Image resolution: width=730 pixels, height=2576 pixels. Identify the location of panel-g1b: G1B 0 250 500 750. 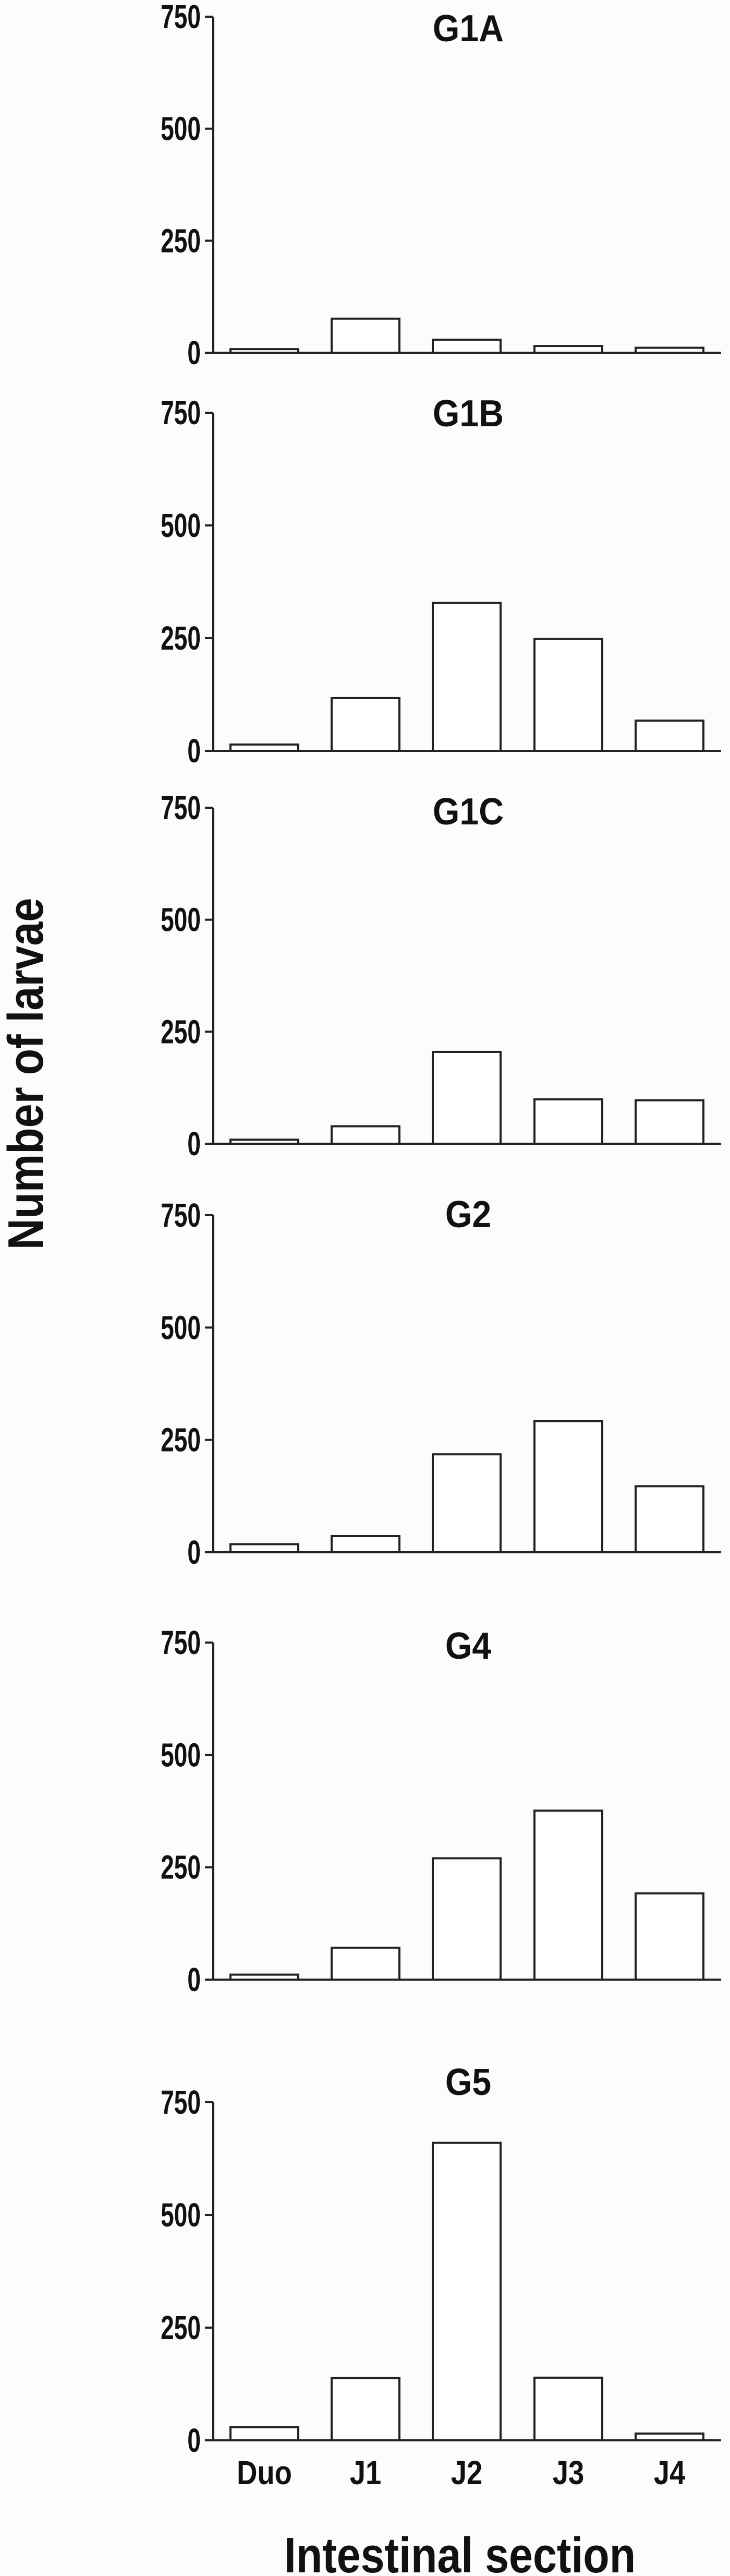
(441, 581).